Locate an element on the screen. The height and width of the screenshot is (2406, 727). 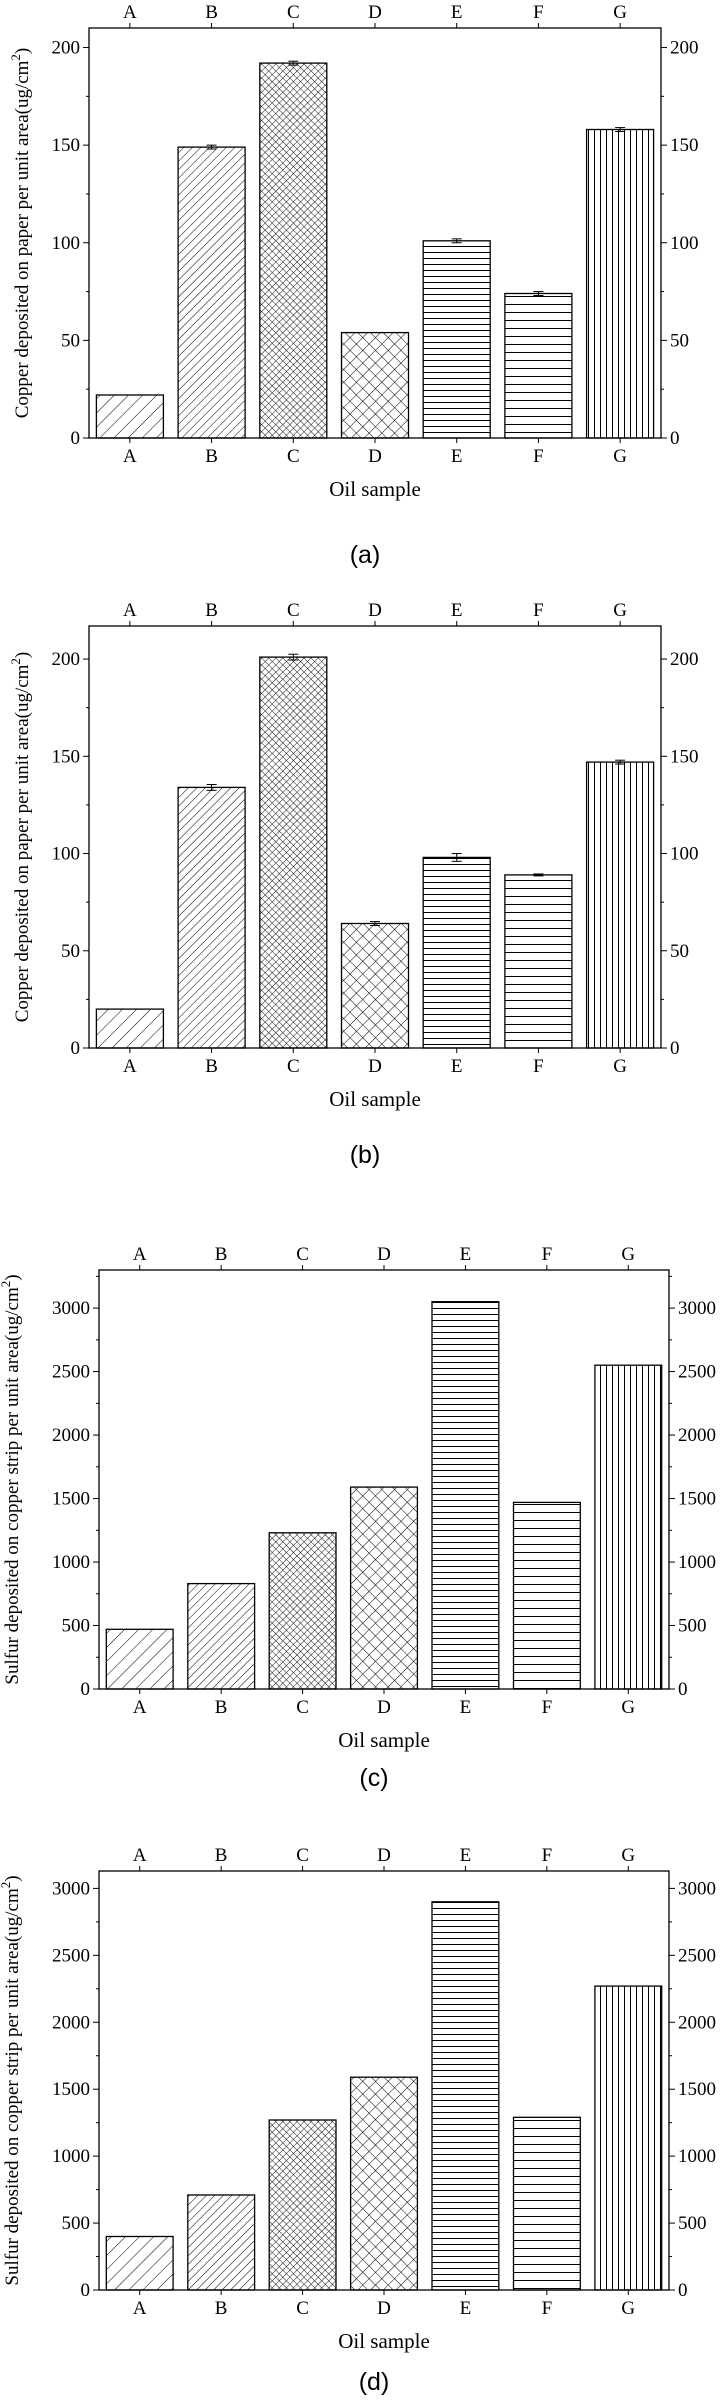
y-tick-label: 200 is located at coordinates (66, 48).